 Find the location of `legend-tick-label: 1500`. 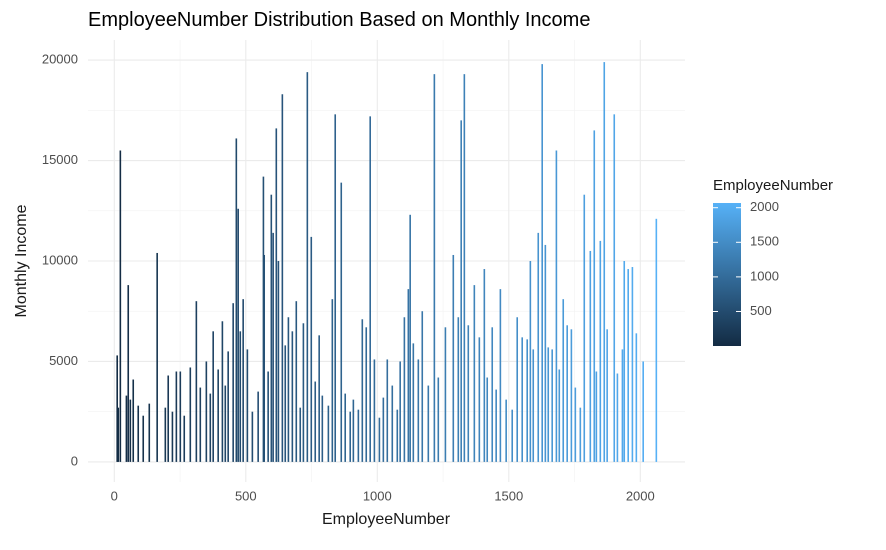

legend-tick-label: 1500 is located at coordinates (764, 241).